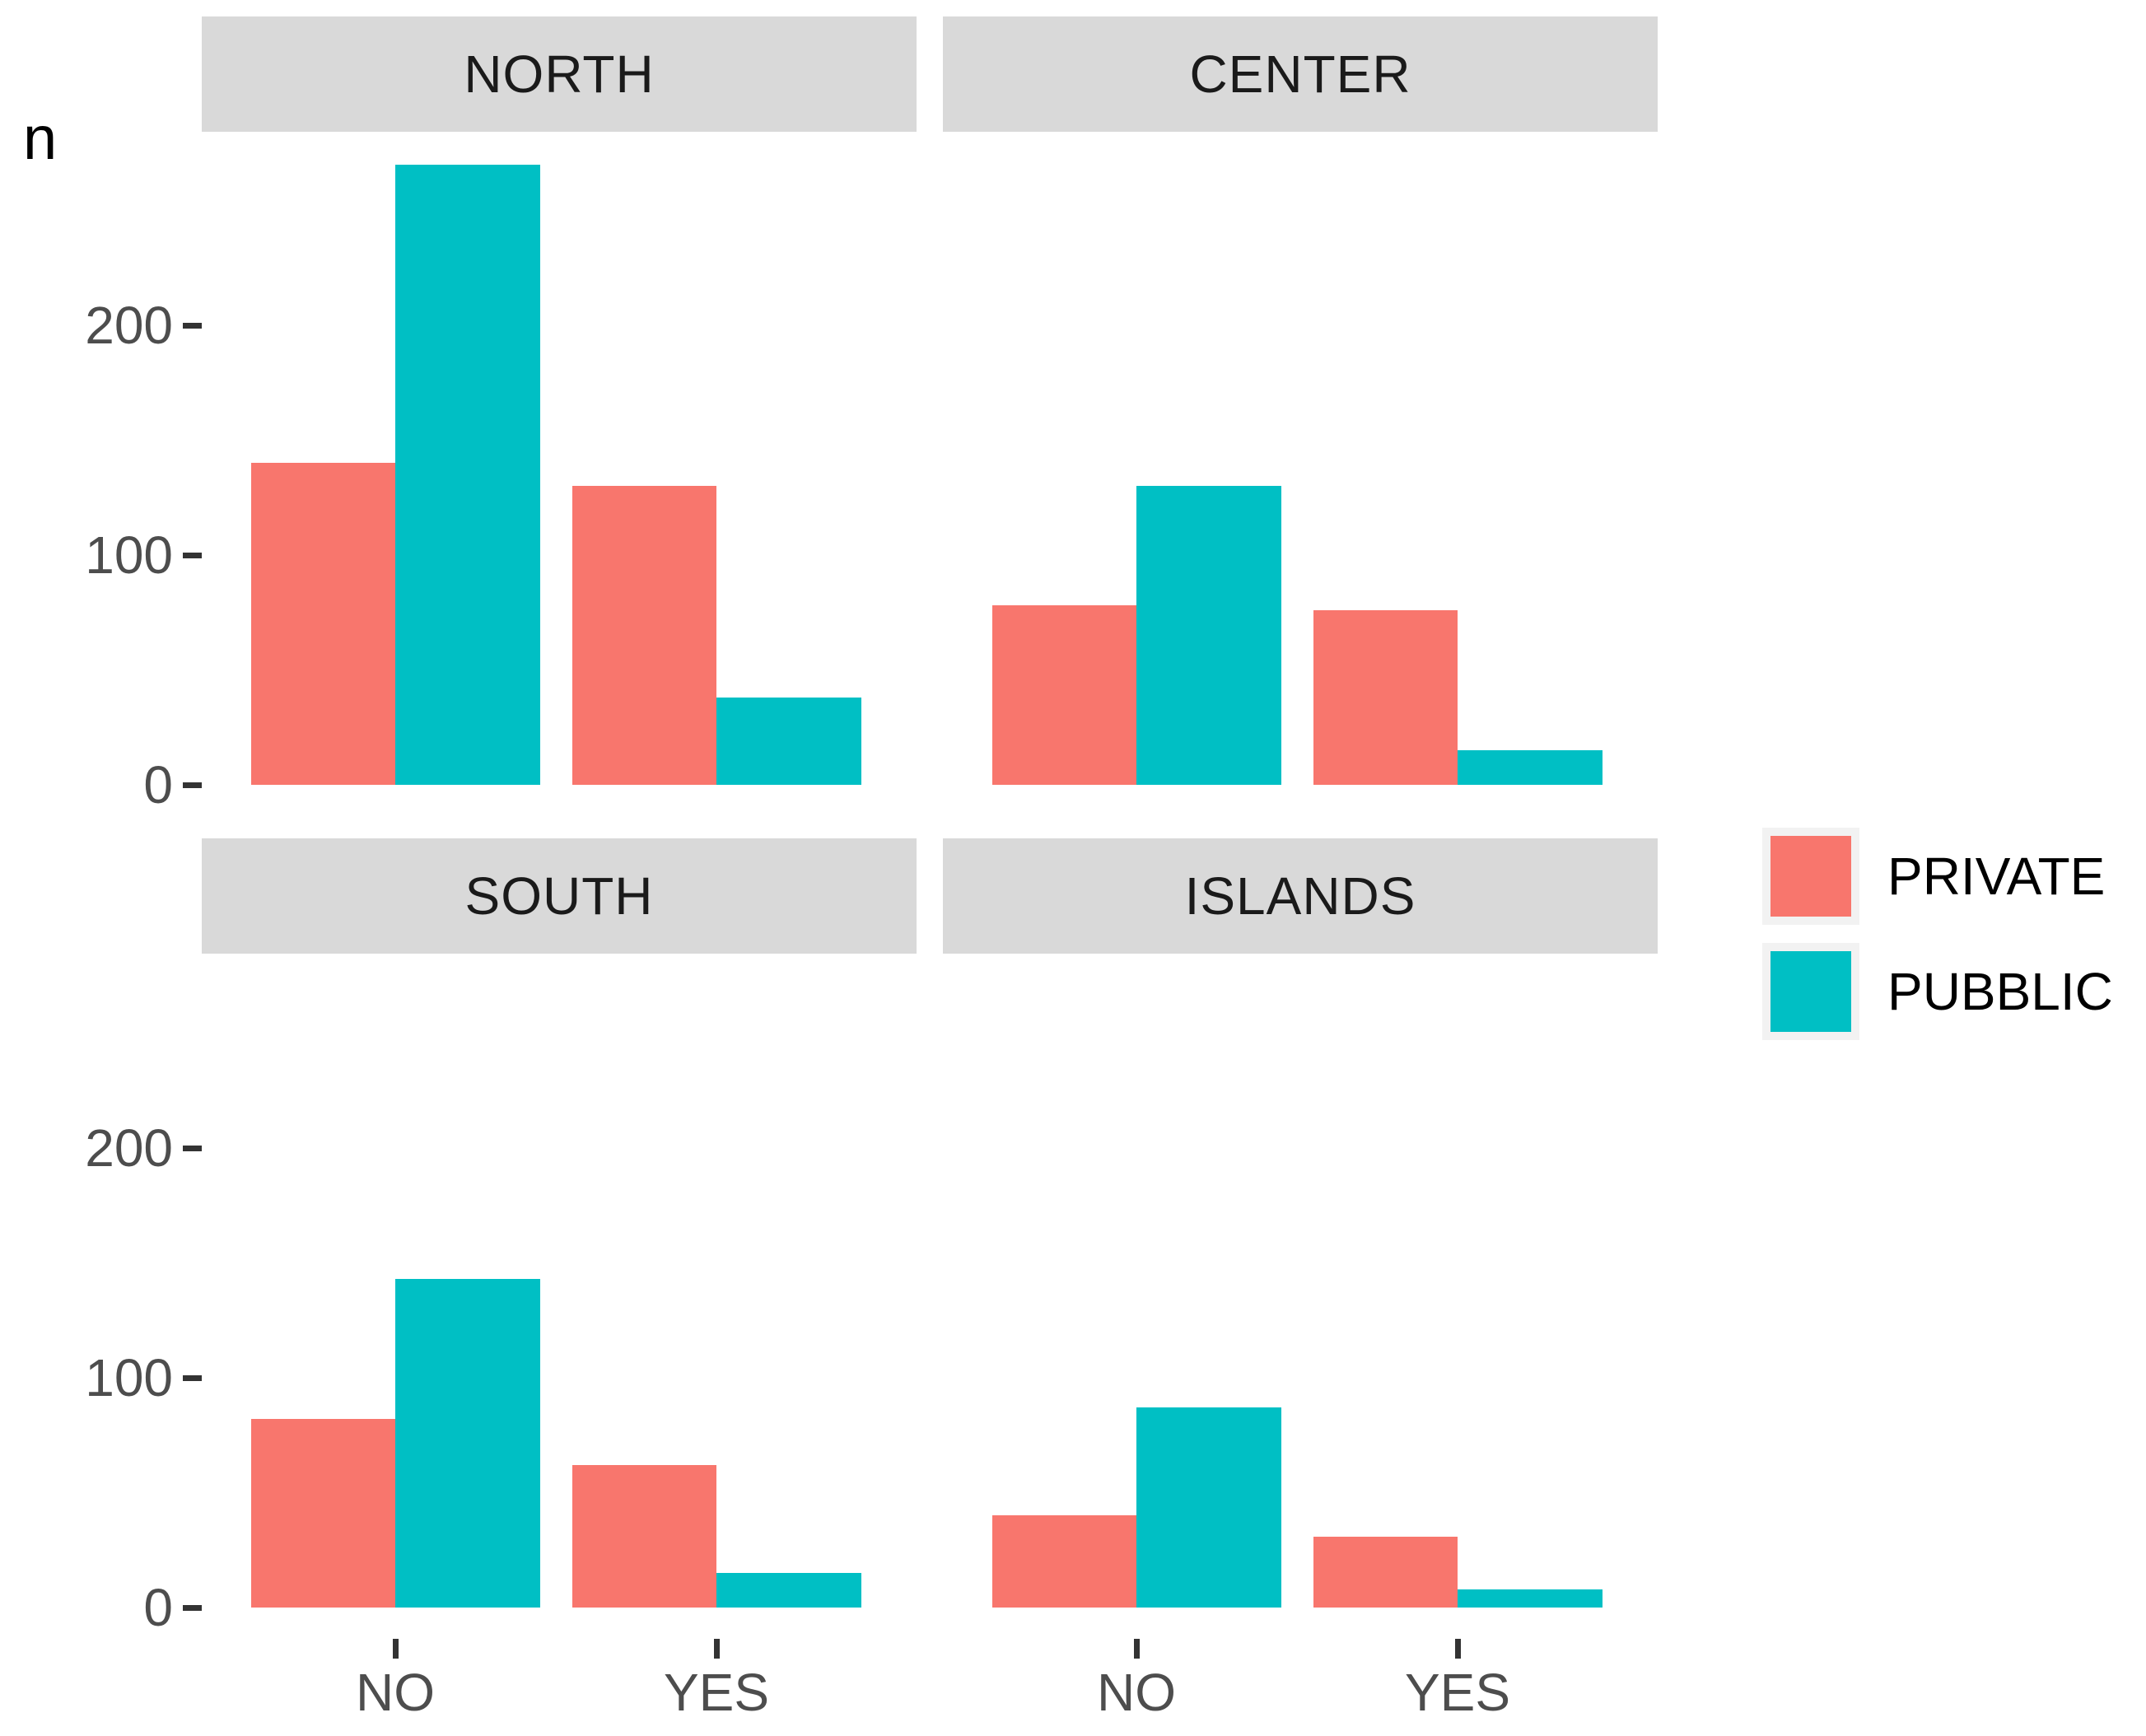 Image resolution: width=2146 pixels, height=1736 pixels. What do you see at coordinates (1386, 697) in the screenshot?
I see `bar-center-yes-private` at bounding box center [1386, 697].